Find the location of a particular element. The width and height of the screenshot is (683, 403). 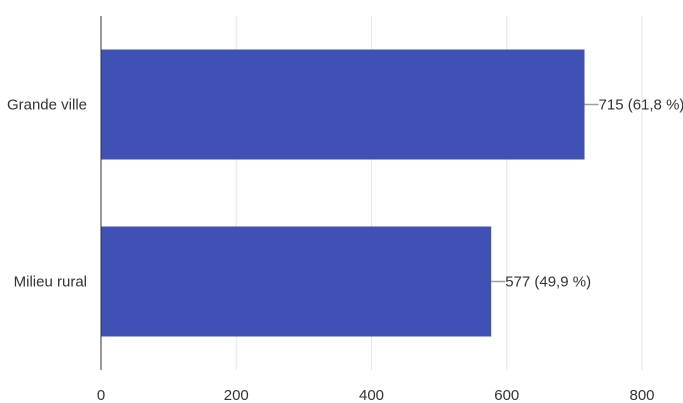

x-tick-label: 400 is located at coordinates (371, 395).